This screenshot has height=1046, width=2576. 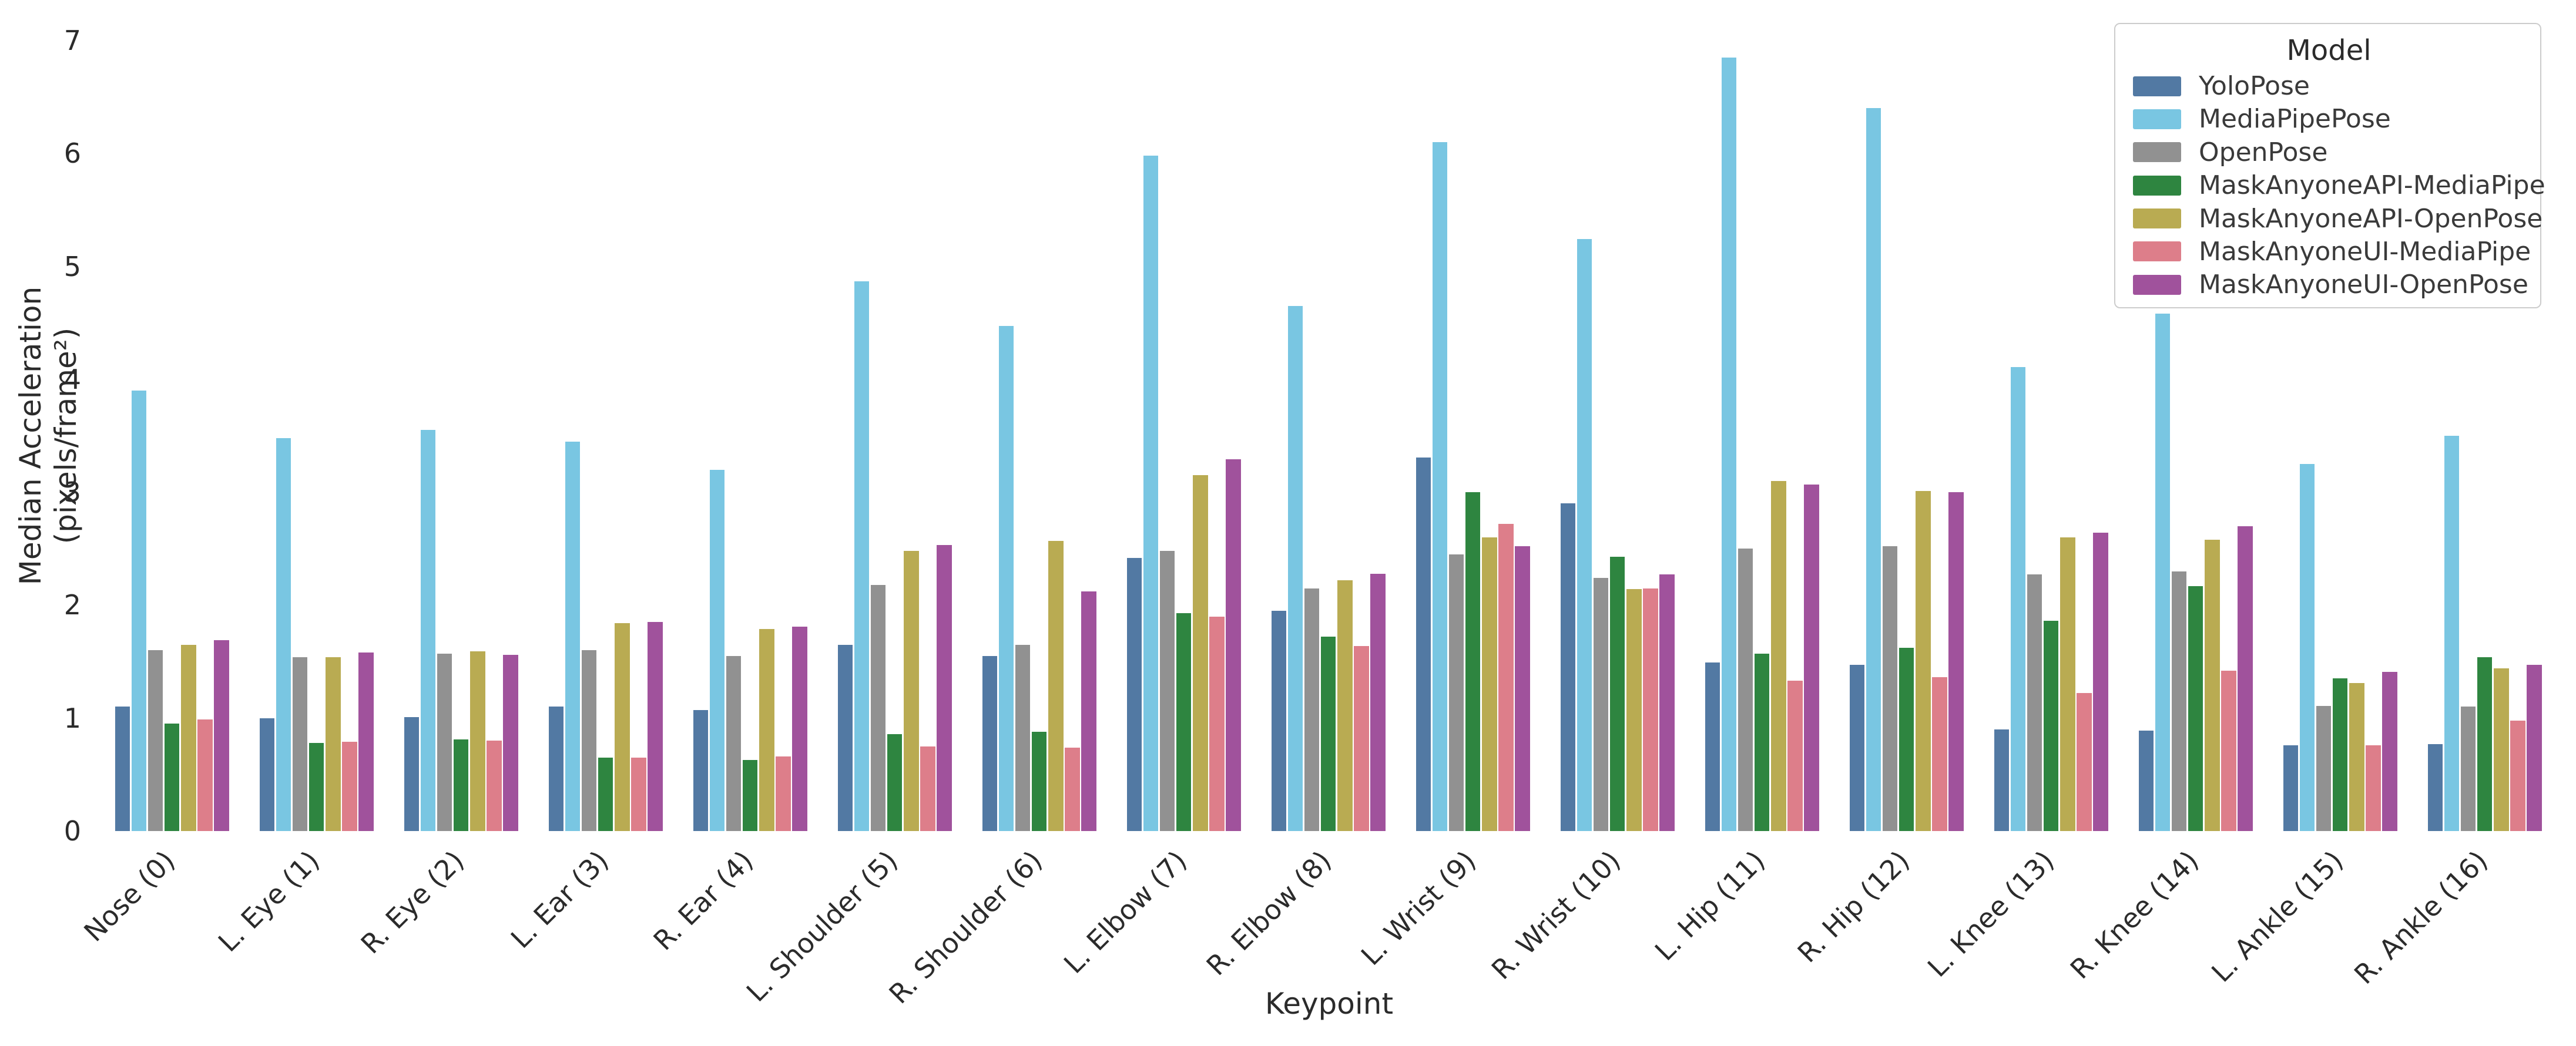 I want to click on legend-item-MediaPipePose: MediaPipePose, so click(x=2329, y=119).